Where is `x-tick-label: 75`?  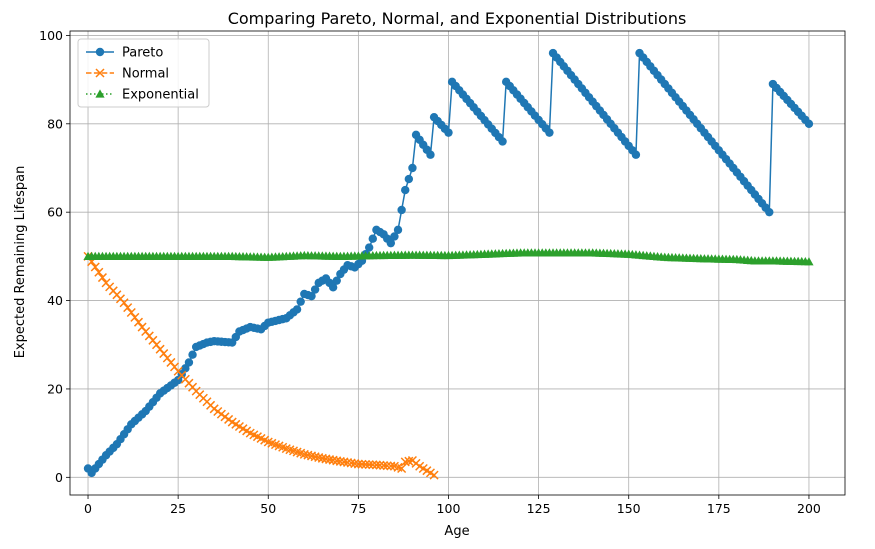
x-tick-label: 75 is located at coordinates (358, 508).